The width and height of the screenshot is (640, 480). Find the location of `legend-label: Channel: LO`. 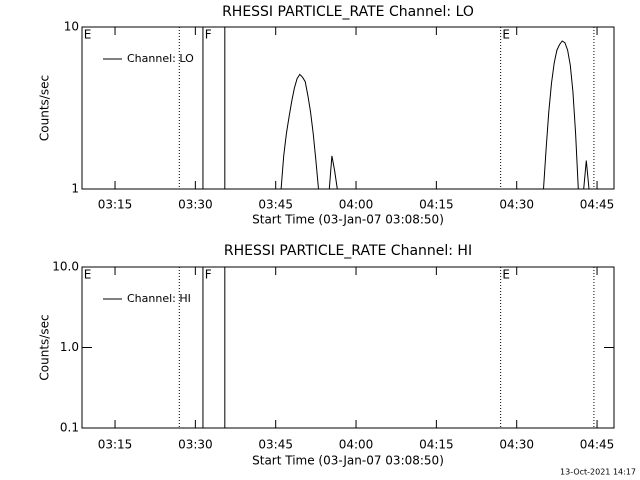

legend-label: Channel: LO is located at coordinates (160, 58).